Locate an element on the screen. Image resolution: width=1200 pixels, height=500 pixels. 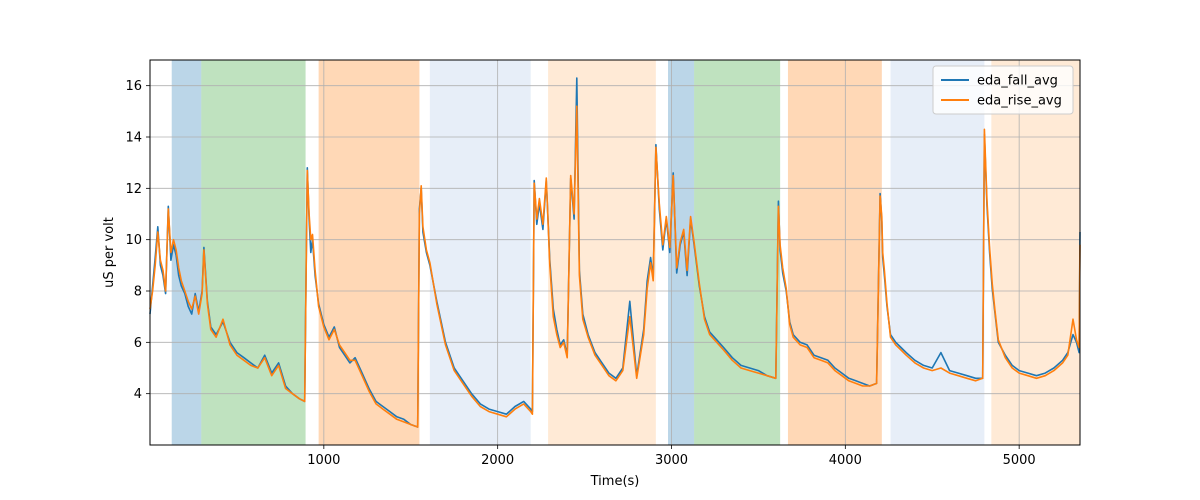
y-tick-label: 4 is located at coordinates (138, 394).